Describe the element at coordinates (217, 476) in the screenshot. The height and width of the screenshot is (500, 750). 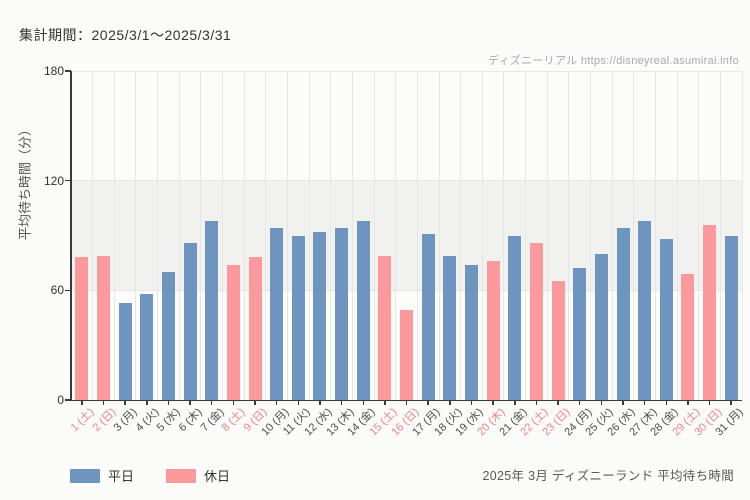
I see `legend-label-holiday: 休日` at that location.